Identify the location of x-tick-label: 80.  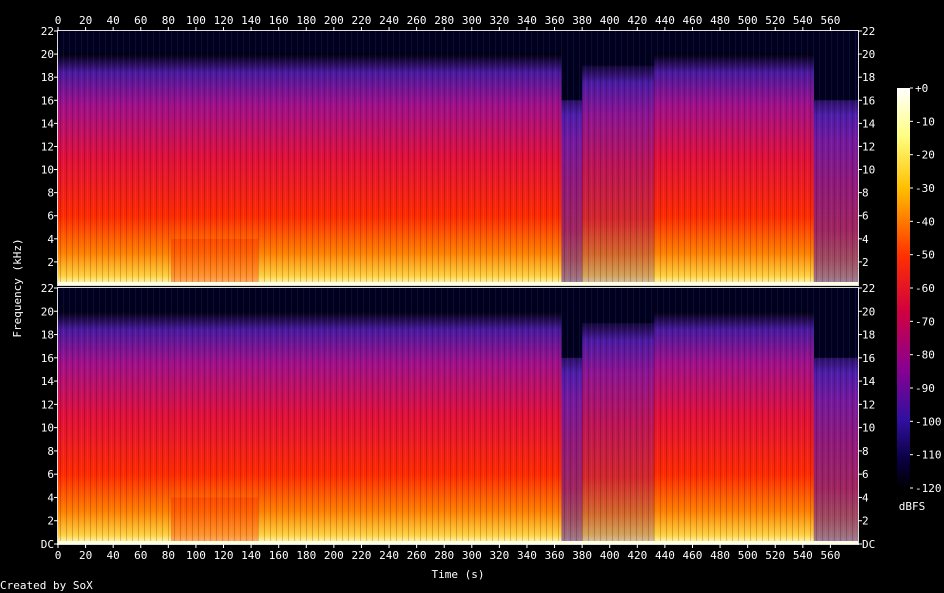
(168, 20).